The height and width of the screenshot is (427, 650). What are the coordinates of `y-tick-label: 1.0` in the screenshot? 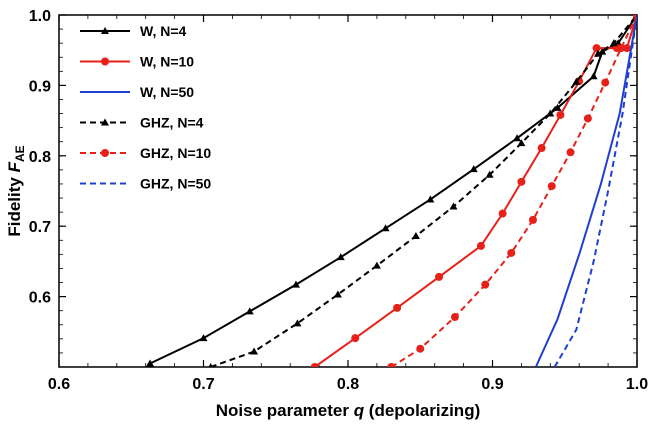 It's located at (40, 16).